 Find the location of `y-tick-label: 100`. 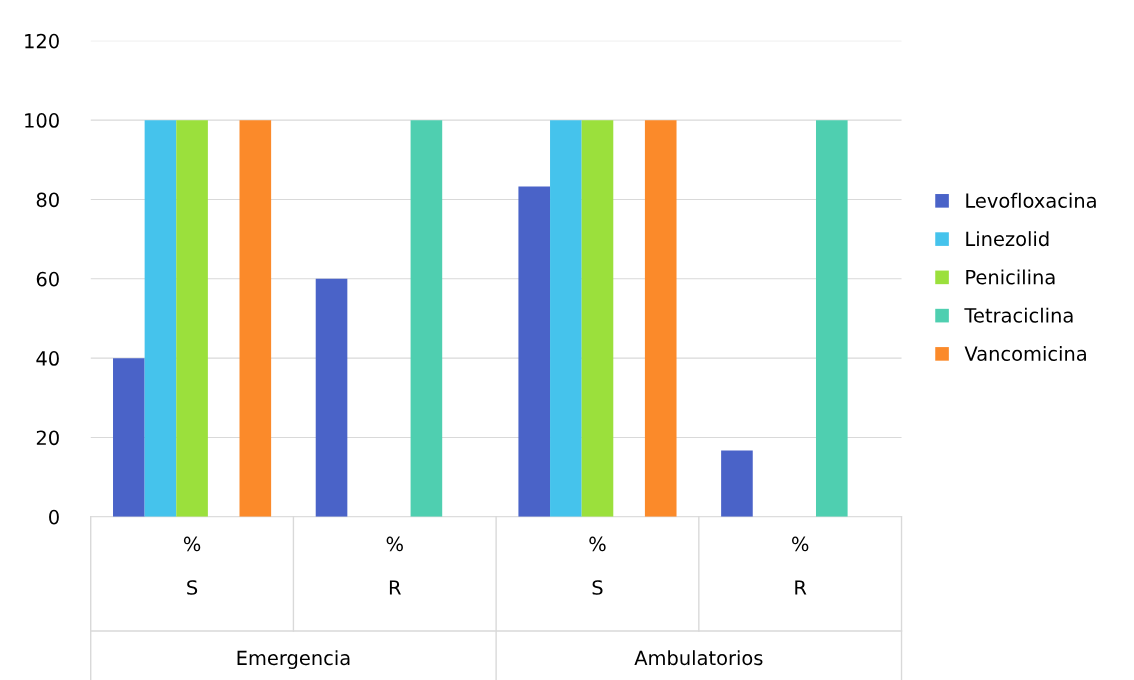

y-tick-label: 100 is located at coordinates (42, 120).